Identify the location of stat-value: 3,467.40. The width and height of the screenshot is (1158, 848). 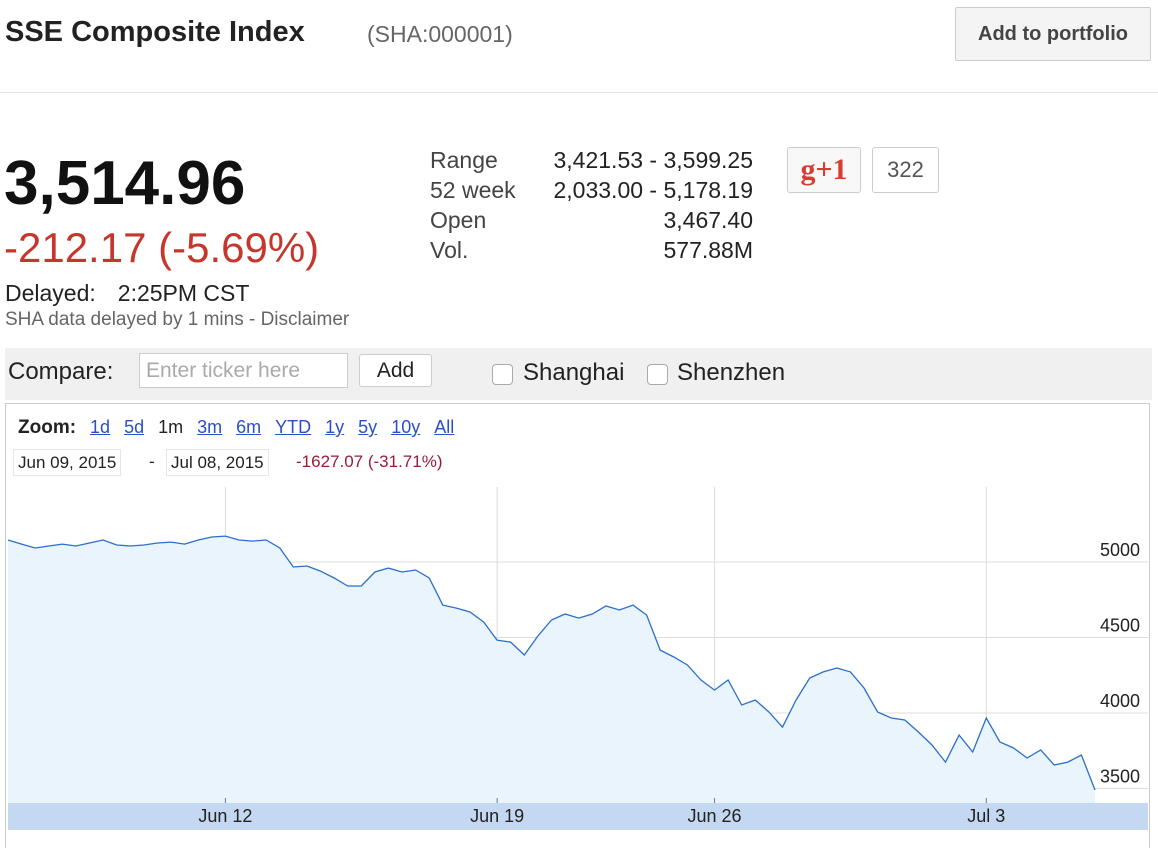
(708, 220).